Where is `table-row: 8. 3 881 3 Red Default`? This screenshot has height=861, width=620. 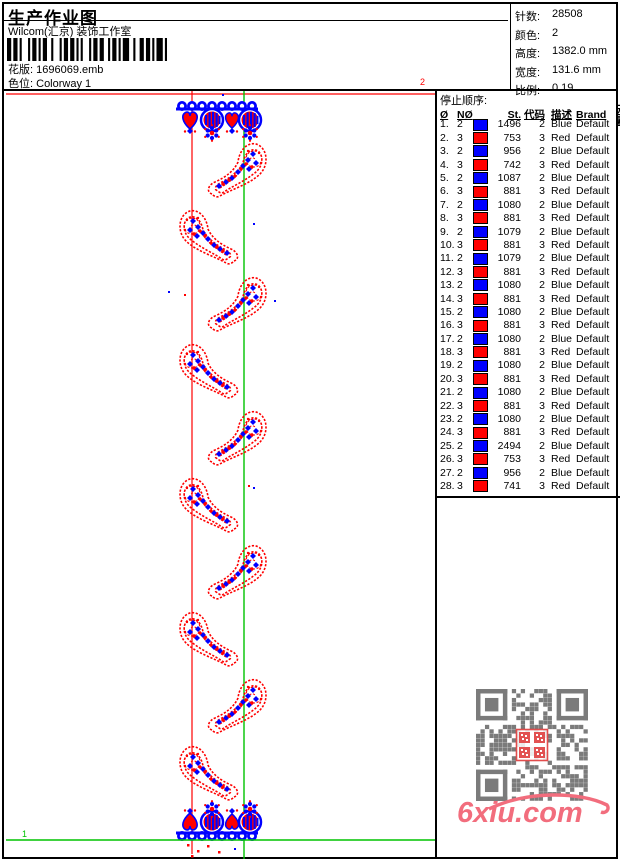
table-row: 8. 3 881 3 Red Default is located at coordinates (529, 218).